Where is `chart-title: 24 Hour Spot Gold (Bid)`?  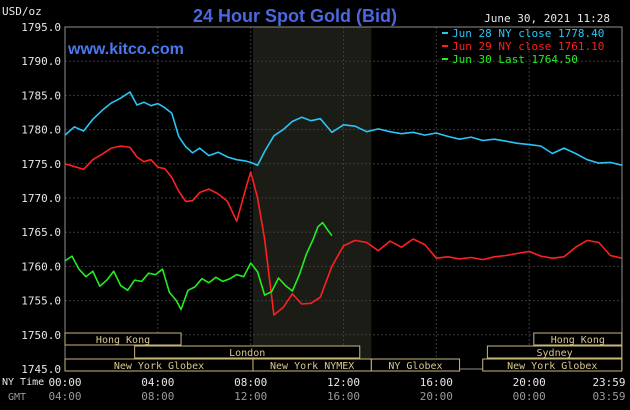
chart-title: 24 Hour Spot Gold (Bid) is located at coordinates (295, 16).